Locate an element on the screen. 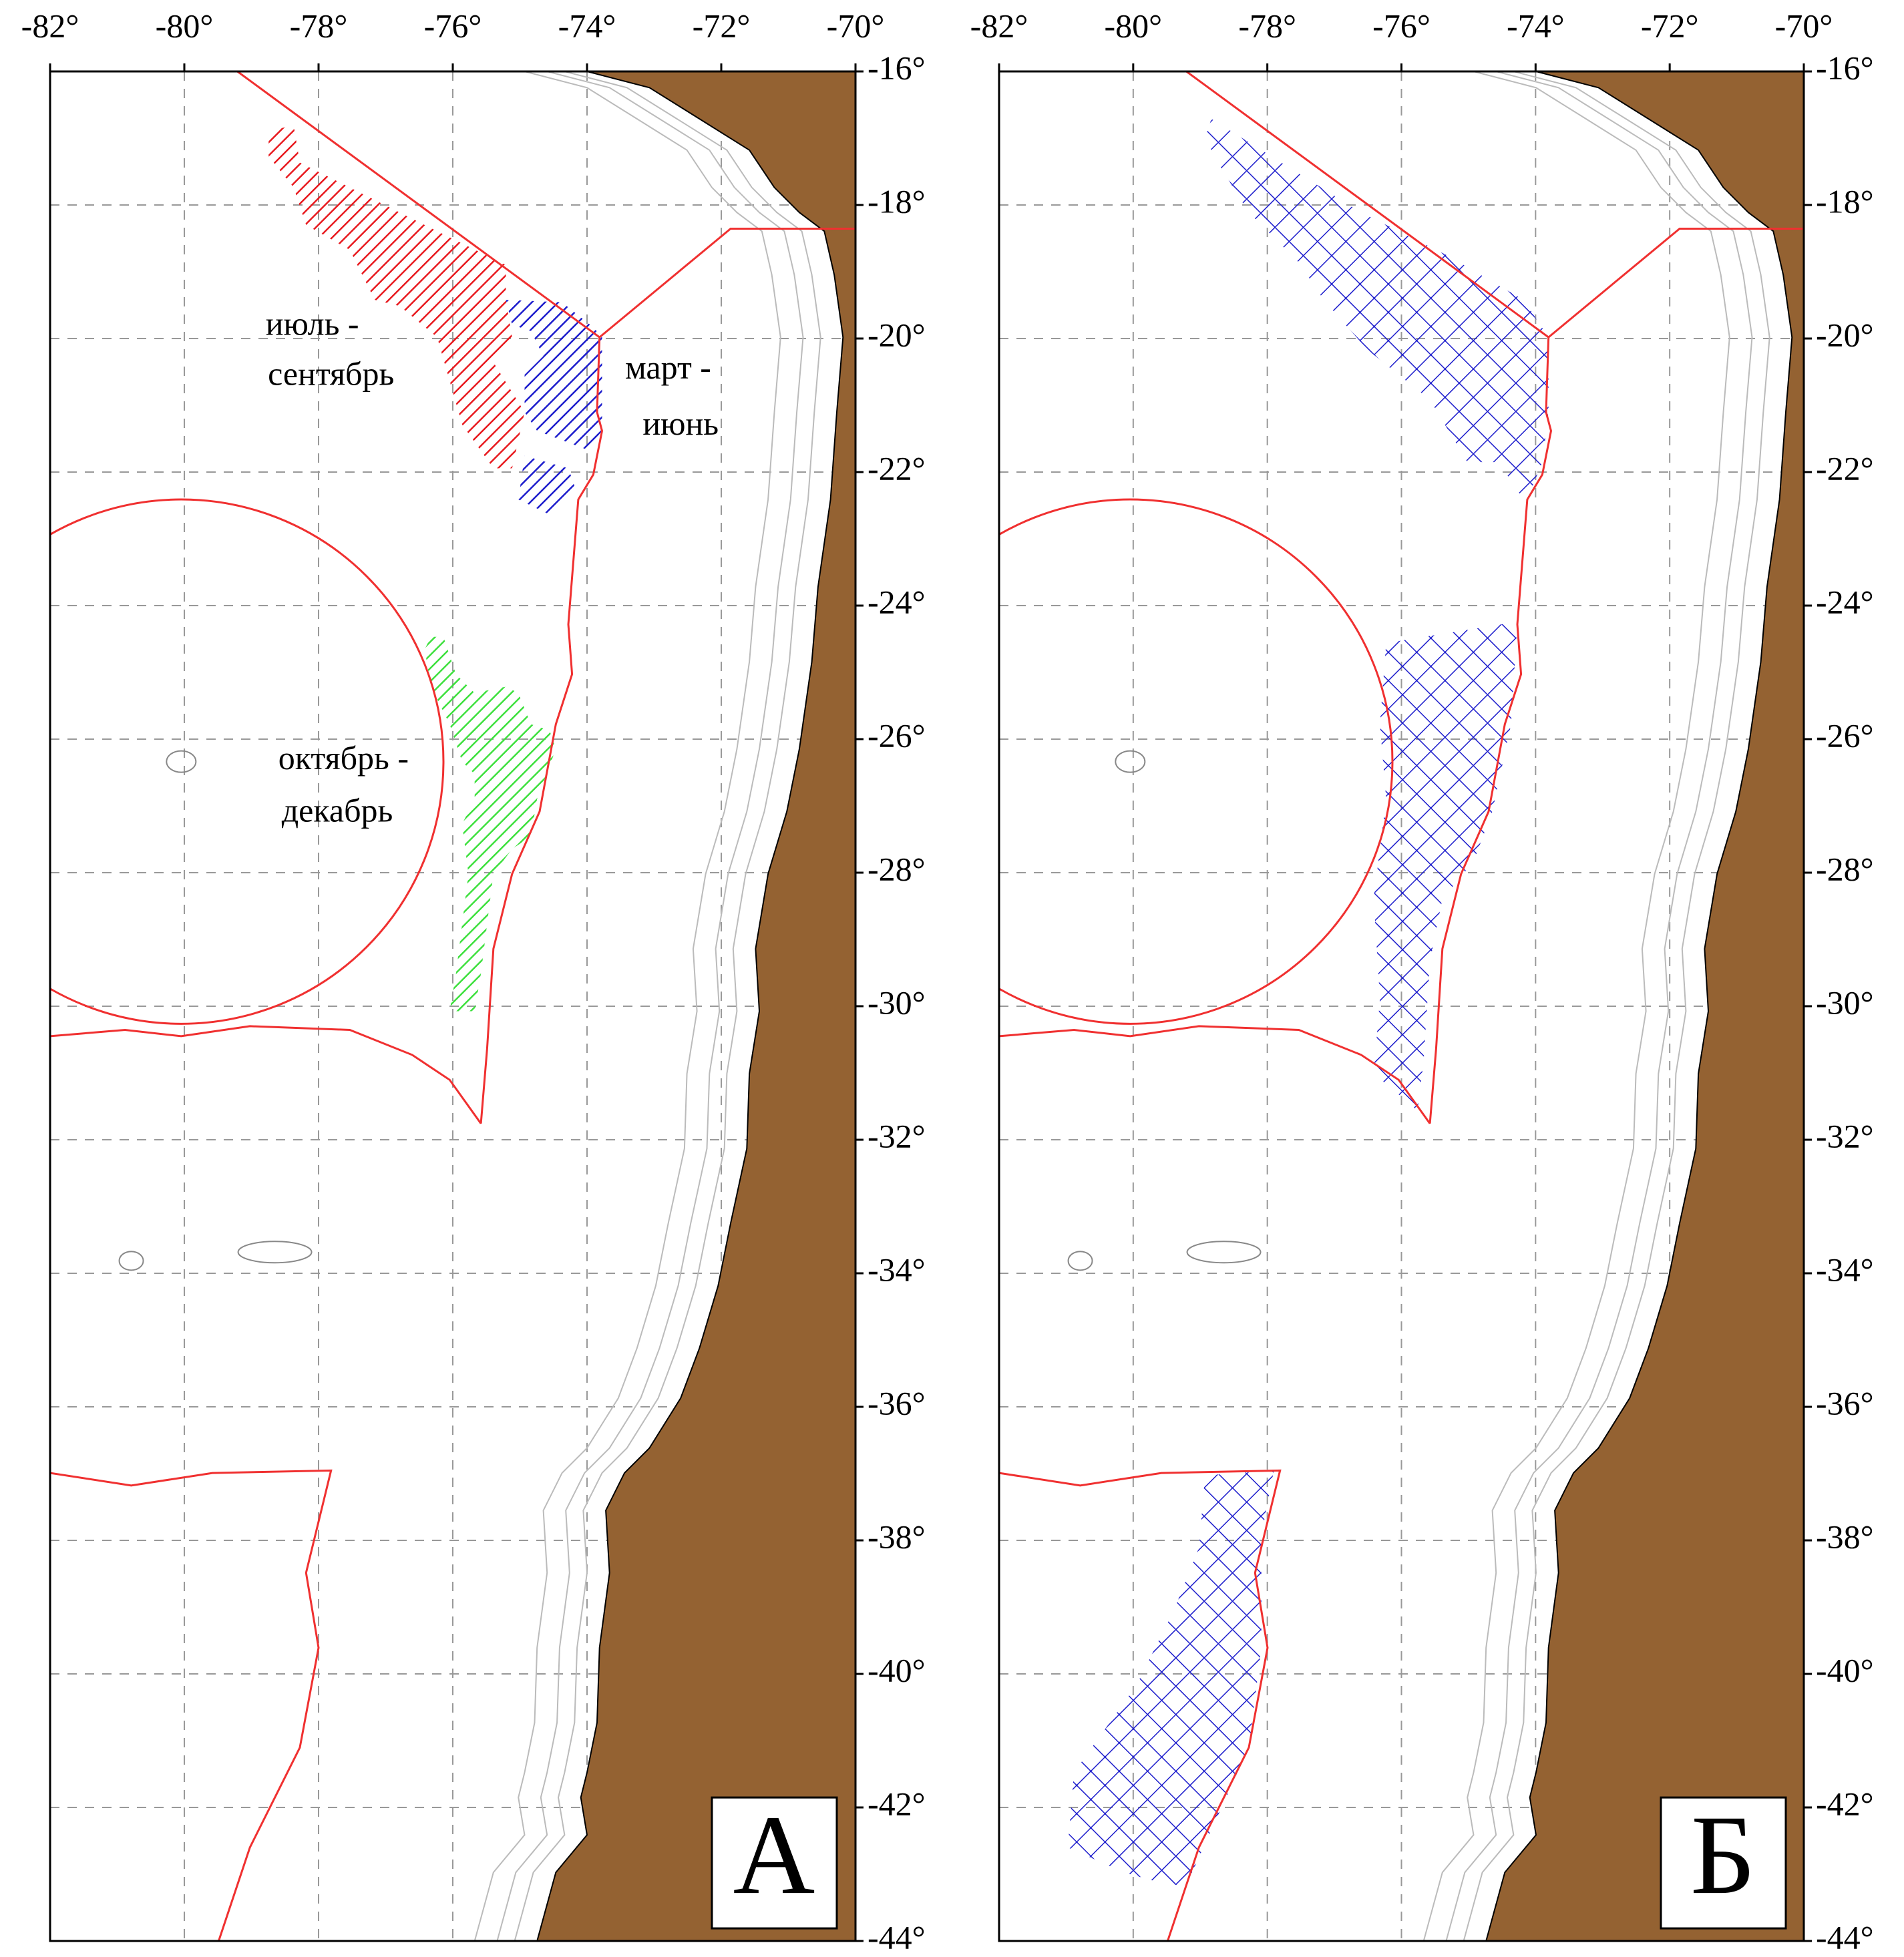 Image resolution: width=1904 pixels, height=1957 pixels. panel-label: А is located at coordinates (774, 1855).